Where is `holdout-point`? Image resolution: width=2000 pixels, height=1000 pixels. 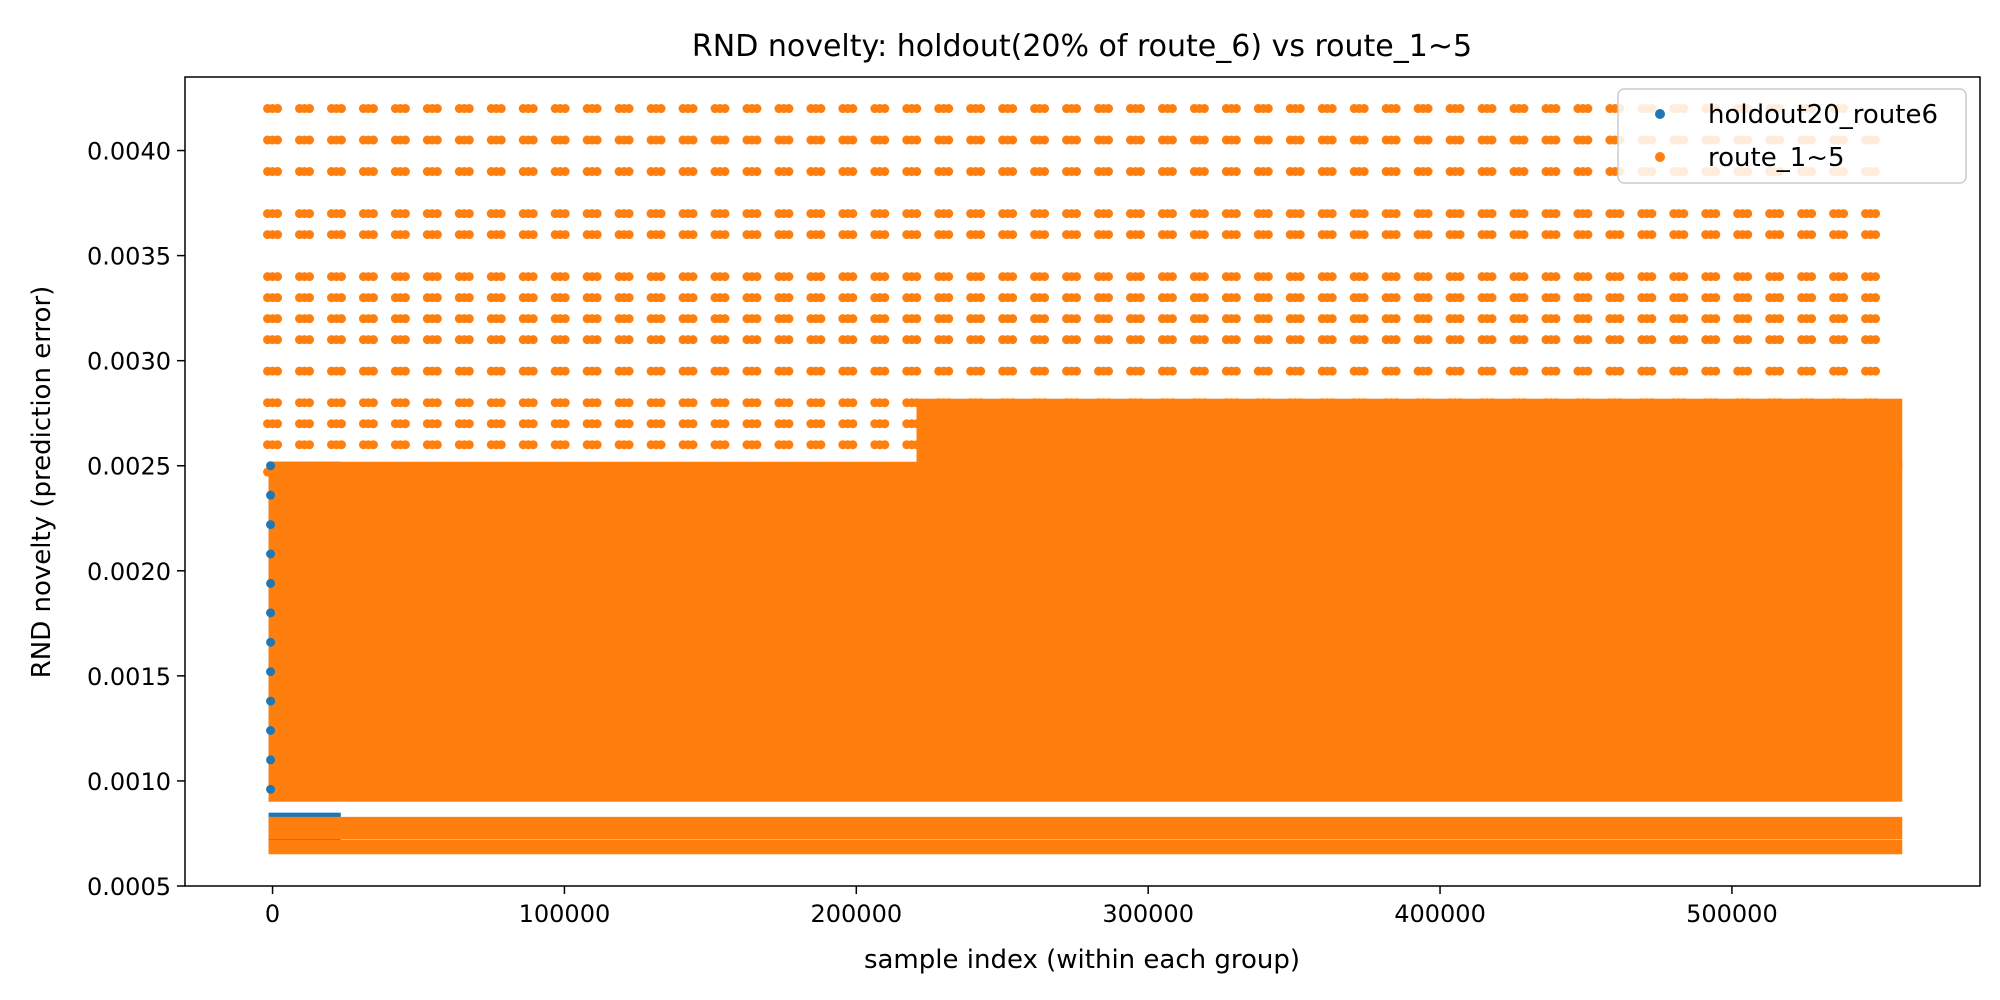
holdout-point is located at coordinates (271, 789).